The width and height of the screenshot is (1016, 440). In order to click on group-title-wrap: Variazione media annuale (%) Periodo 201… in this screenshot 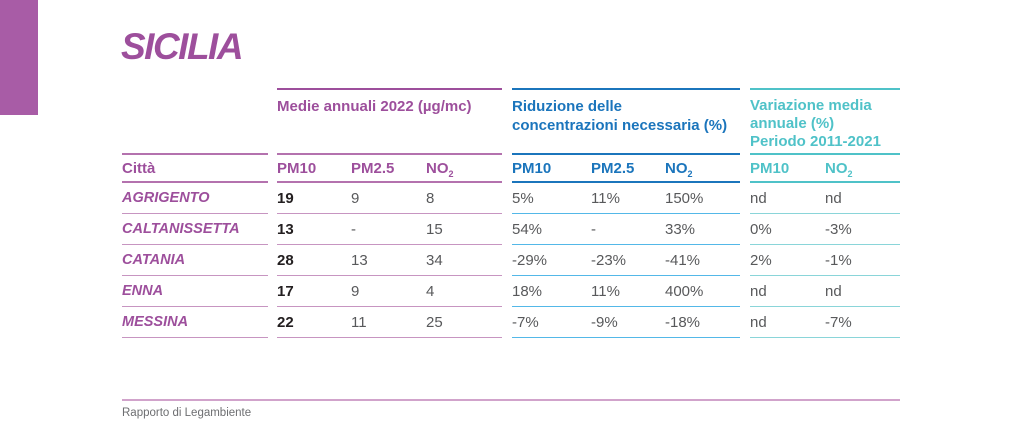, I will do `click(825, 120)`.